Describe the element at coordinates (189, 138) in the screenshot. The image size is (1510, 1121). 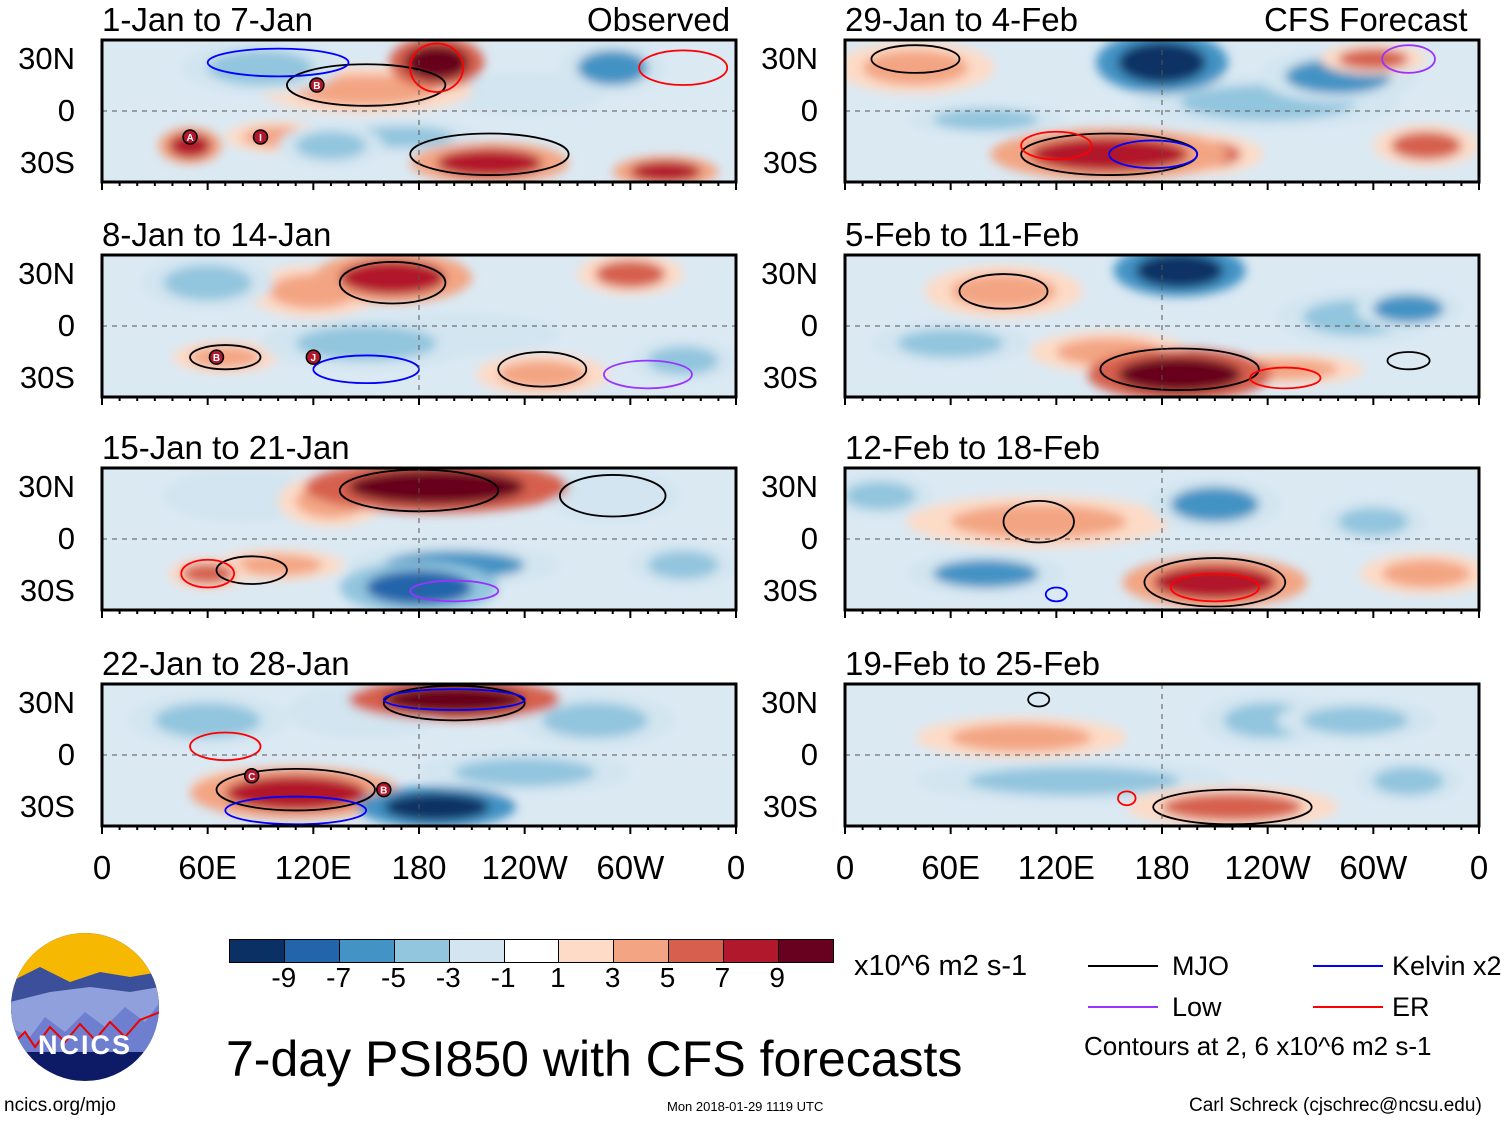
I see `storm-label: A` at that location.